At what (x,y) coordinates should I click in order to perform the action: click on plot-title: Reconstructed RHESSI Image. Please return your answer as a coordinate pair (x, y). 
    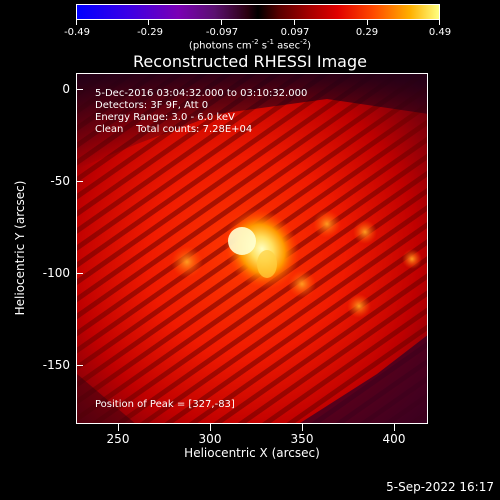
    Looking at the image, I should click on (250, 61).